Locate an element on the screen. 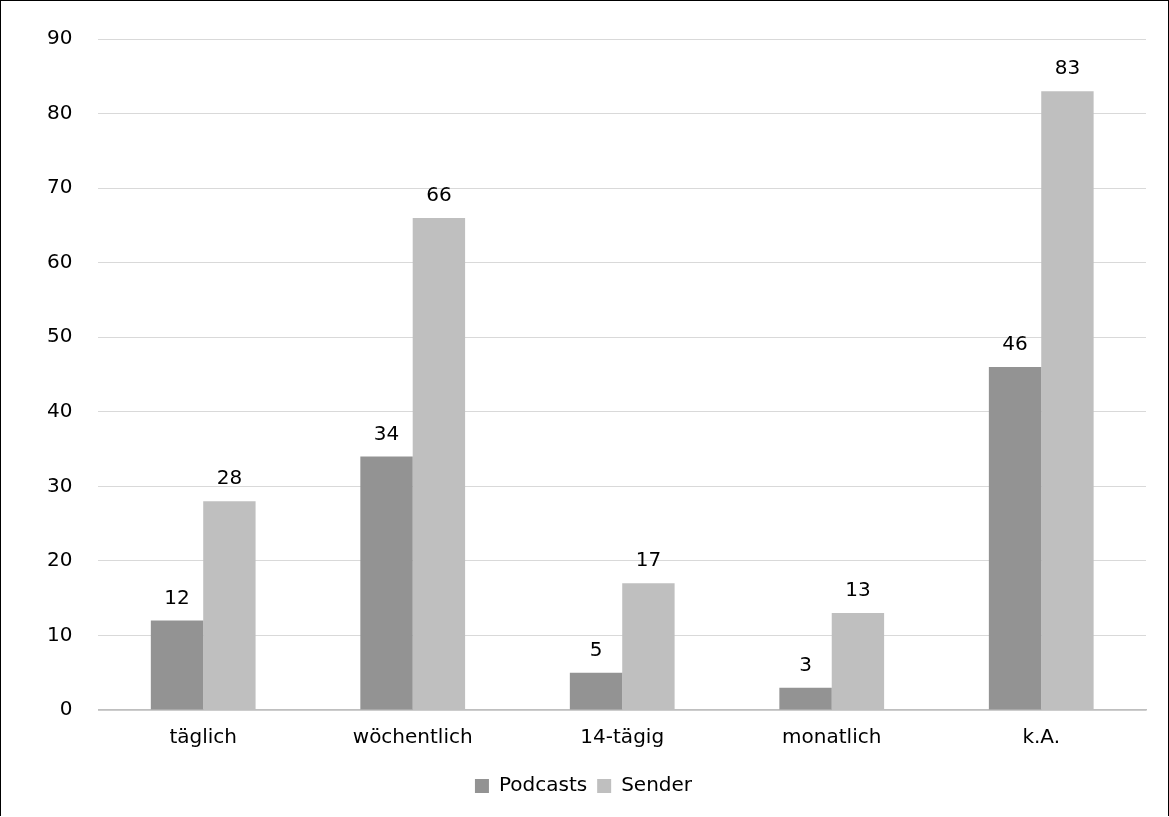  x-tick-label: k.A. is located at coordinates (1041, 736).